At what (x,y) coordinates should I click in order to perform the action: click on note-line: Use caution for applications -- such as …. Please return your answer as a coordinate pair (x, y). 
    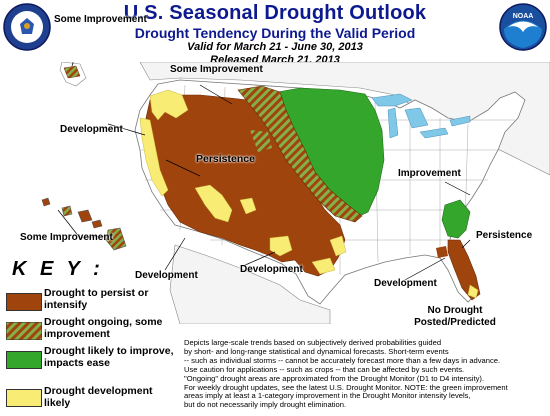
    Looking at the image, I should click on (324, 369).